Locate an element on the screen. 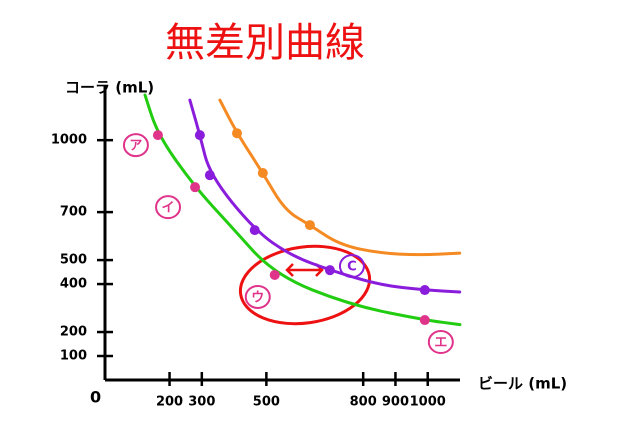 The image size is (620, 425). x-axis-label: ビール (mL) is located at coordinates (522, 384).